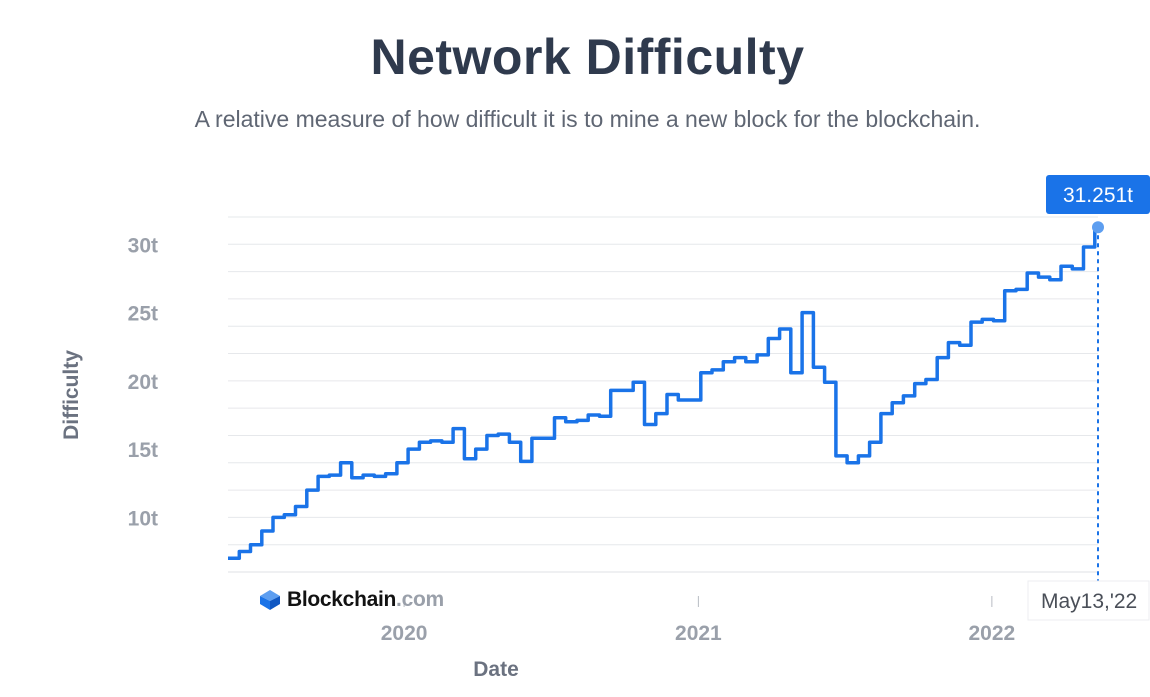 The image size is (1150, 697). What do you see at coordinates (71, 395) in the screenshot?
I see `y-axis-label: Difficulty` at bounding box center [71, 395].